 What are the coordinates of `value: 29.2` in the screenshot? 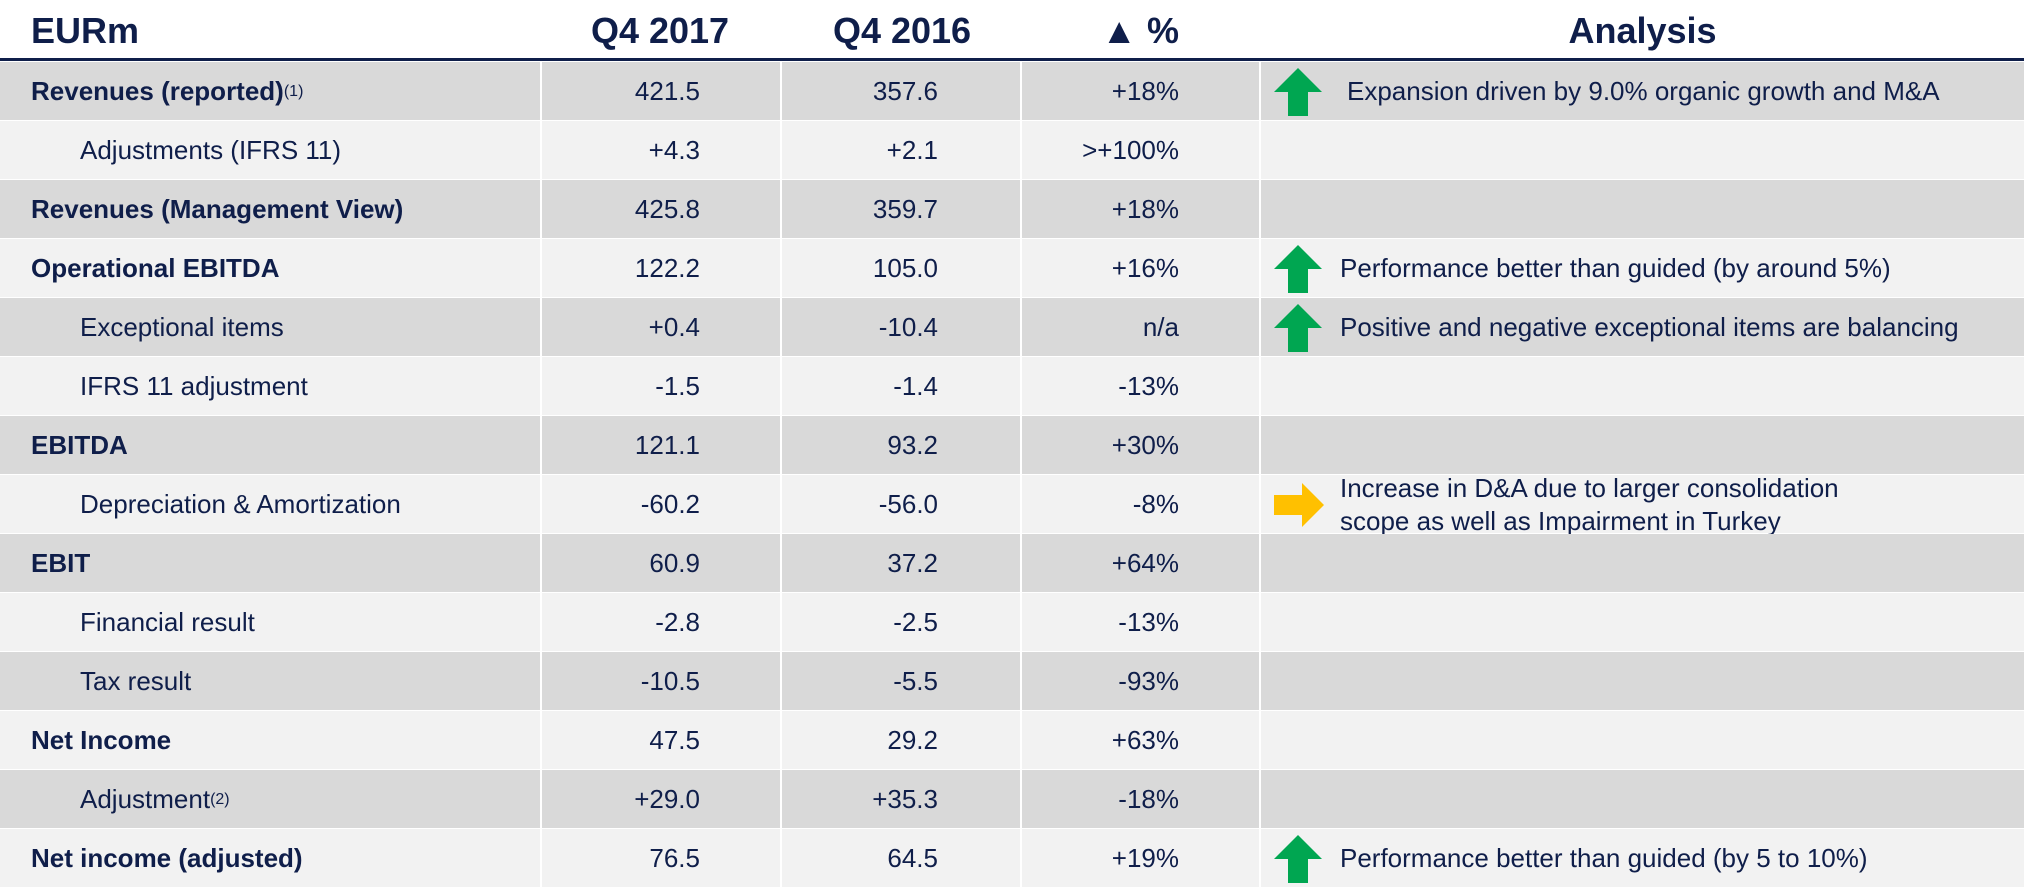 It's located at (838, 740).